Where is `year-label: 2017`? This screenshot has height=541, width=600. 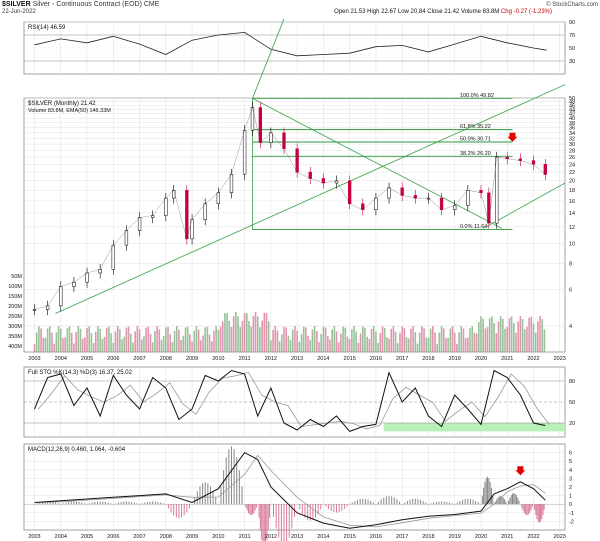 year-label: 2017 is located at coordinates (402, 359).